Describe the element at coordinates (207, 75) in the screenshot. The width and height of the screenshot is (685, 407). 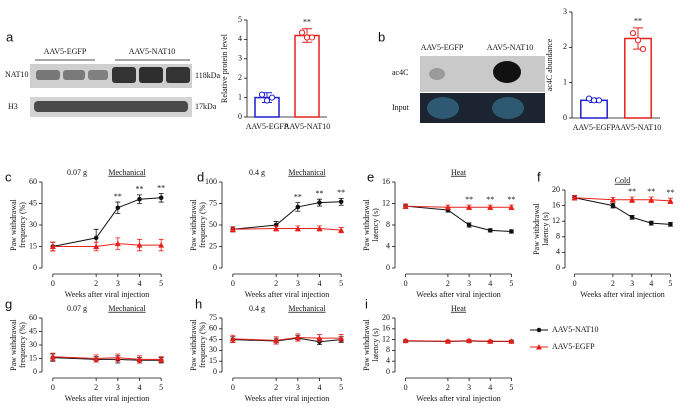
I see `blot-size: 118kDa` at that location.